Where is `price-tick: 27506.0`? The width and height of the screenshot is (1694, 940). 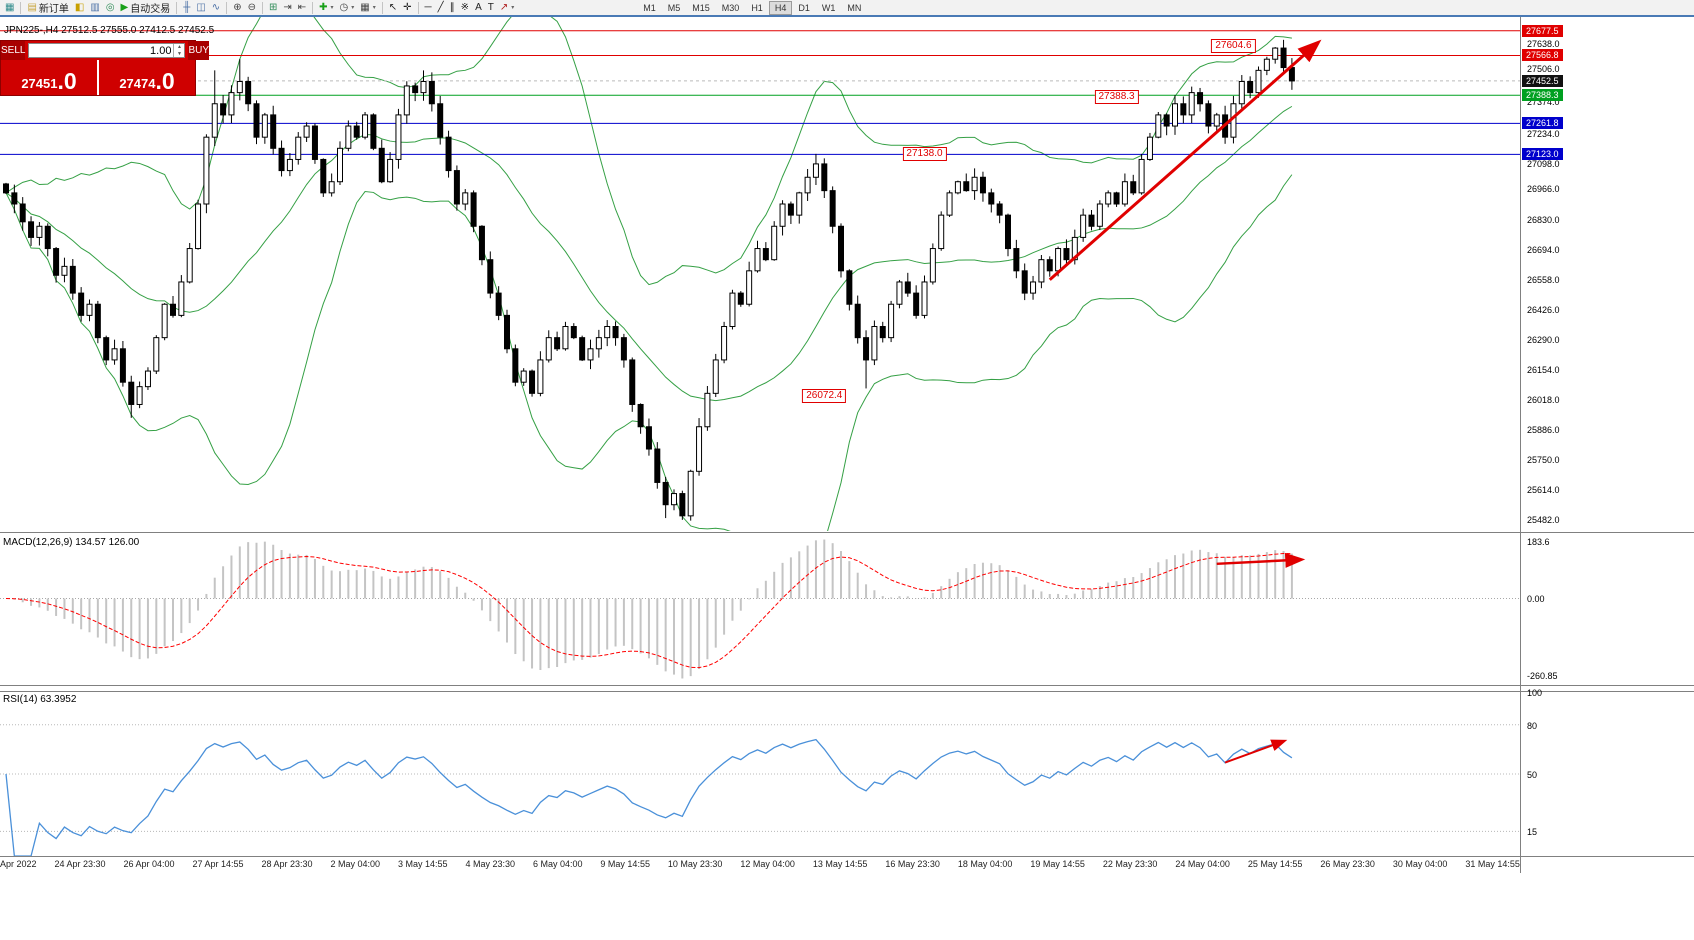
price-tick: 27506.0 is located at coordinates (1543, 69).